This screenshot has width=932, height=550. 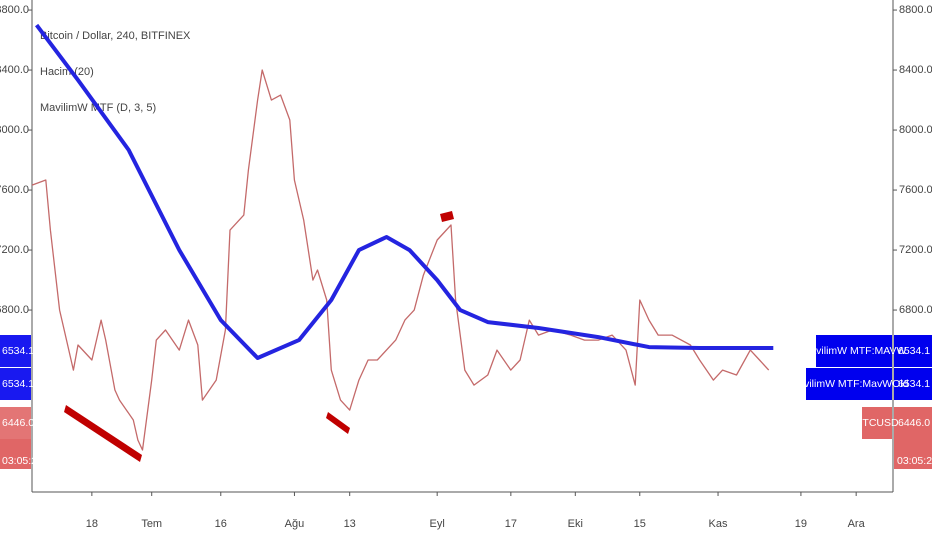 What do you see at coordinates (640, 524) in the screenshot?
I see `x-tick-label: 15` at bounding box center [640, 524].